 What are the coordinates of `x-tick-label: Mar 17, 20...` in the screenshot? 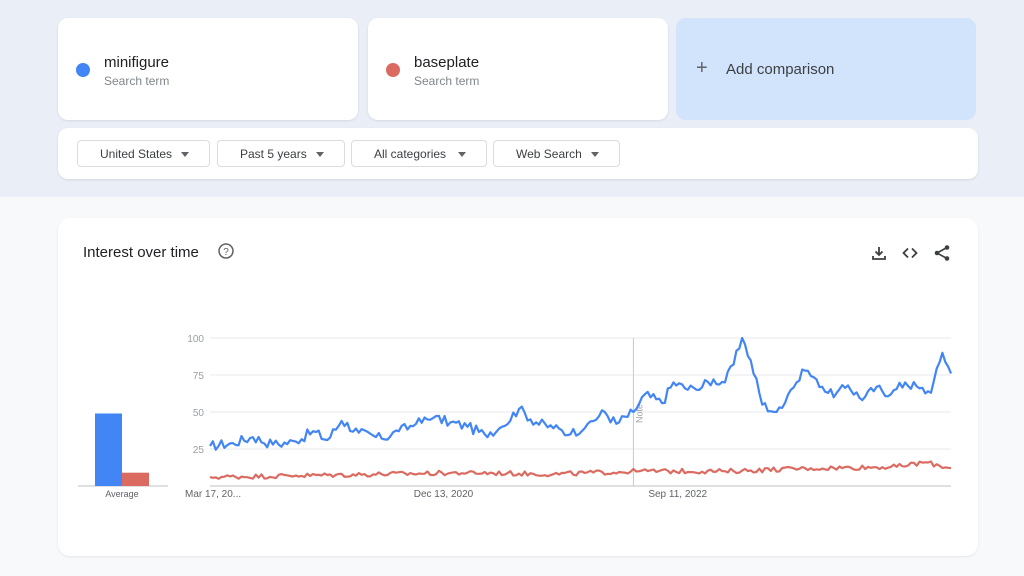 It's located at (213, 494).